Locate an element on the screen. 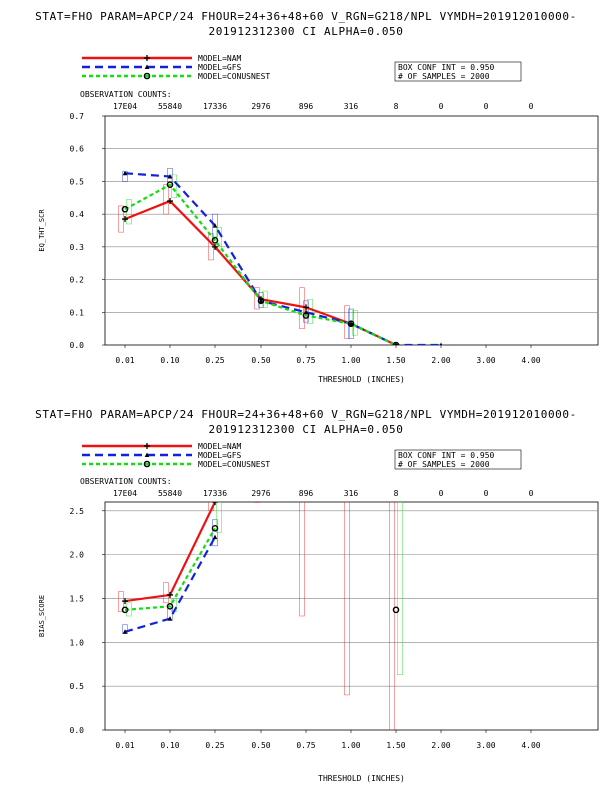  y-tick-label: 0.2 is located at coordinates (77, 280).